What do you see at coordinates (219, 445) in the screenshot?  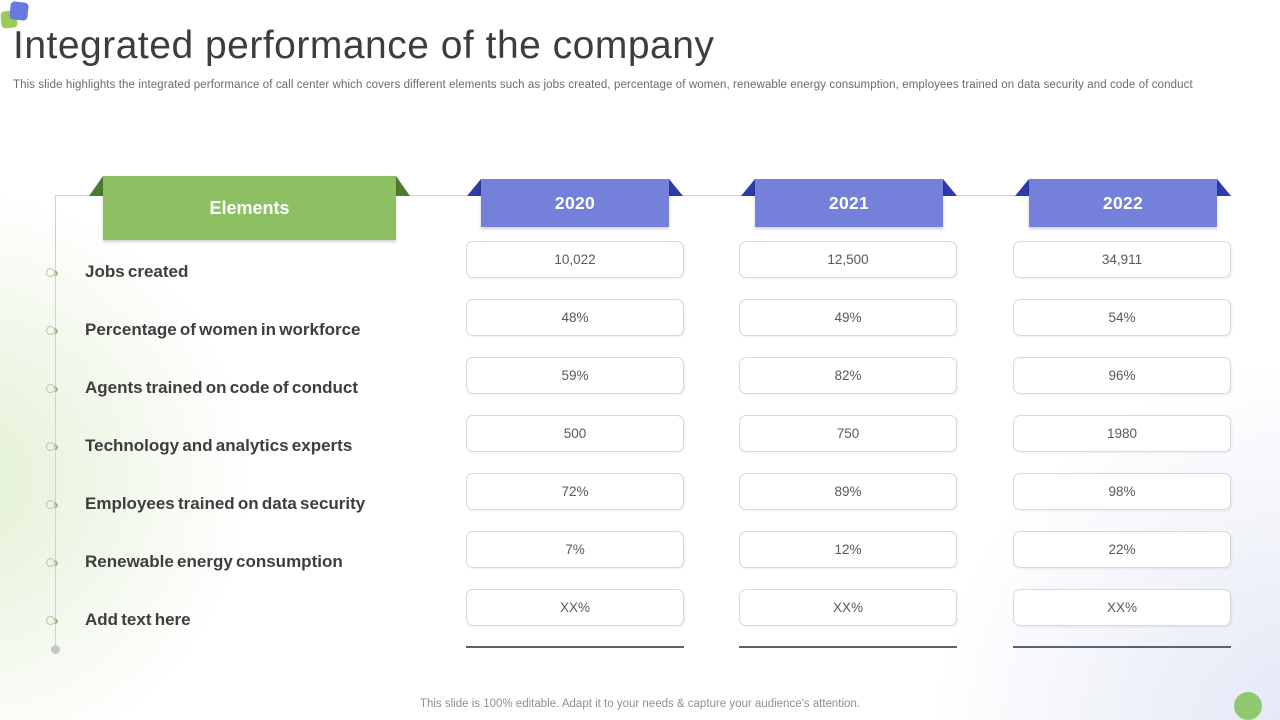 I see `row-label: Technology and analytics experts` at bounding box center [219, 445].